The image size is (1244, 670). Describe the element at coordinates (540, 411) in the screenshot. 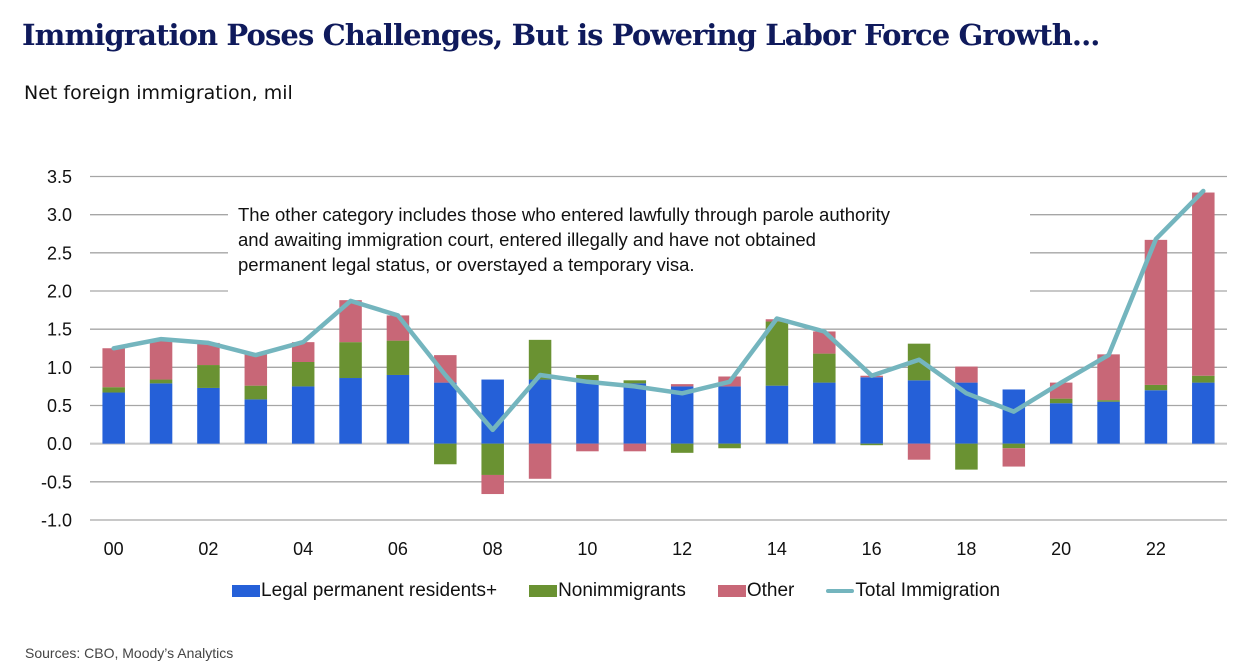

I see `bar-legal-permanent-residents-2009` at that location.